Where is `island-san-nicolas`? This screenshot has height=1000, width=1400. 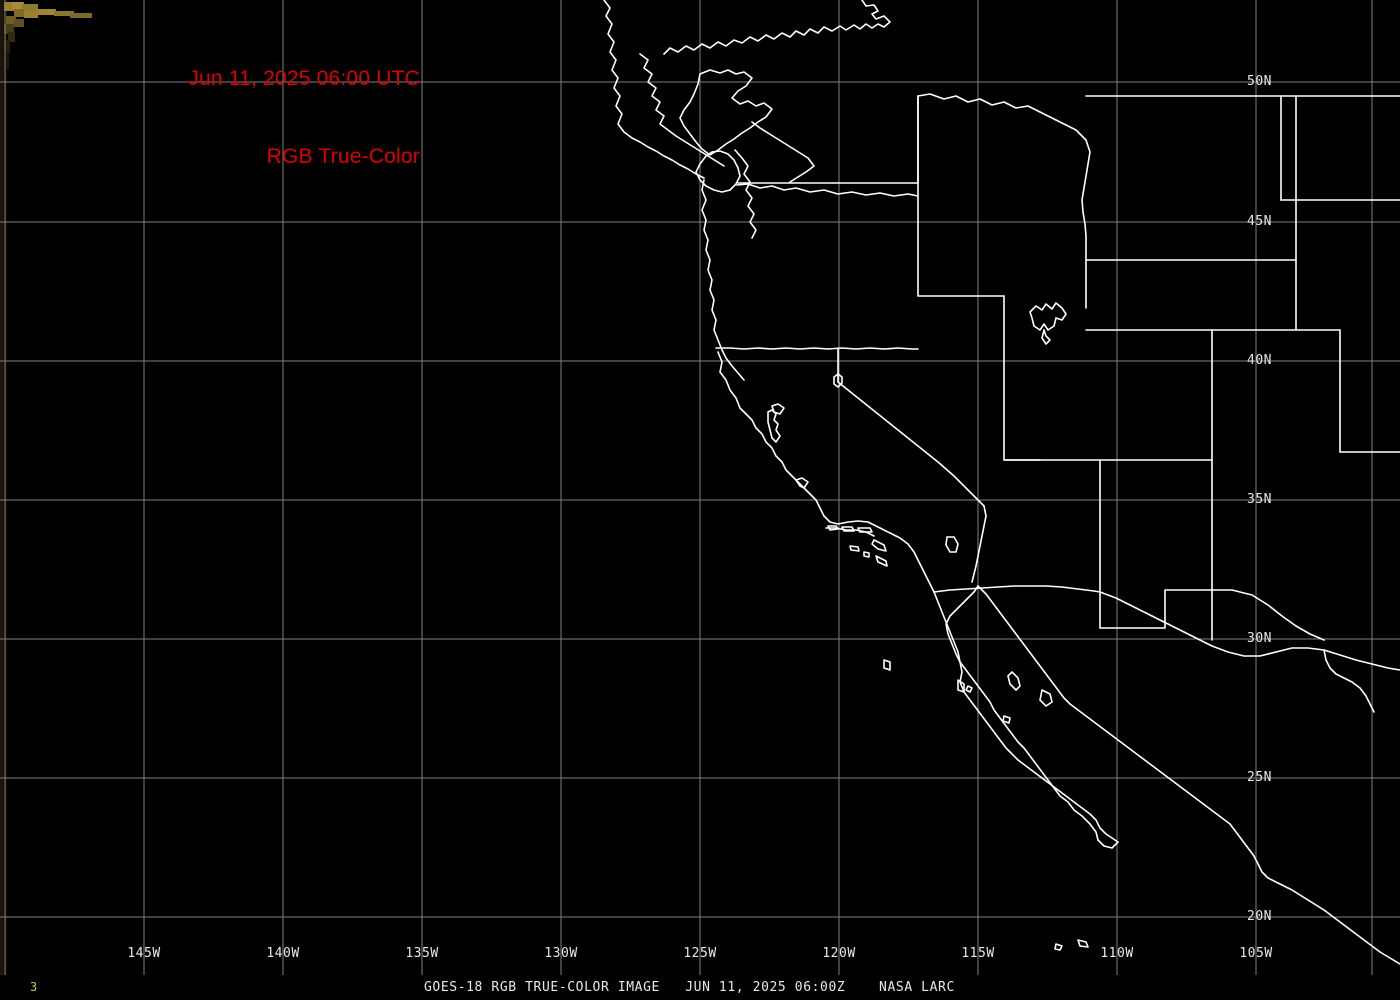
island-san-nicolas is located at coordinates (854, 548).